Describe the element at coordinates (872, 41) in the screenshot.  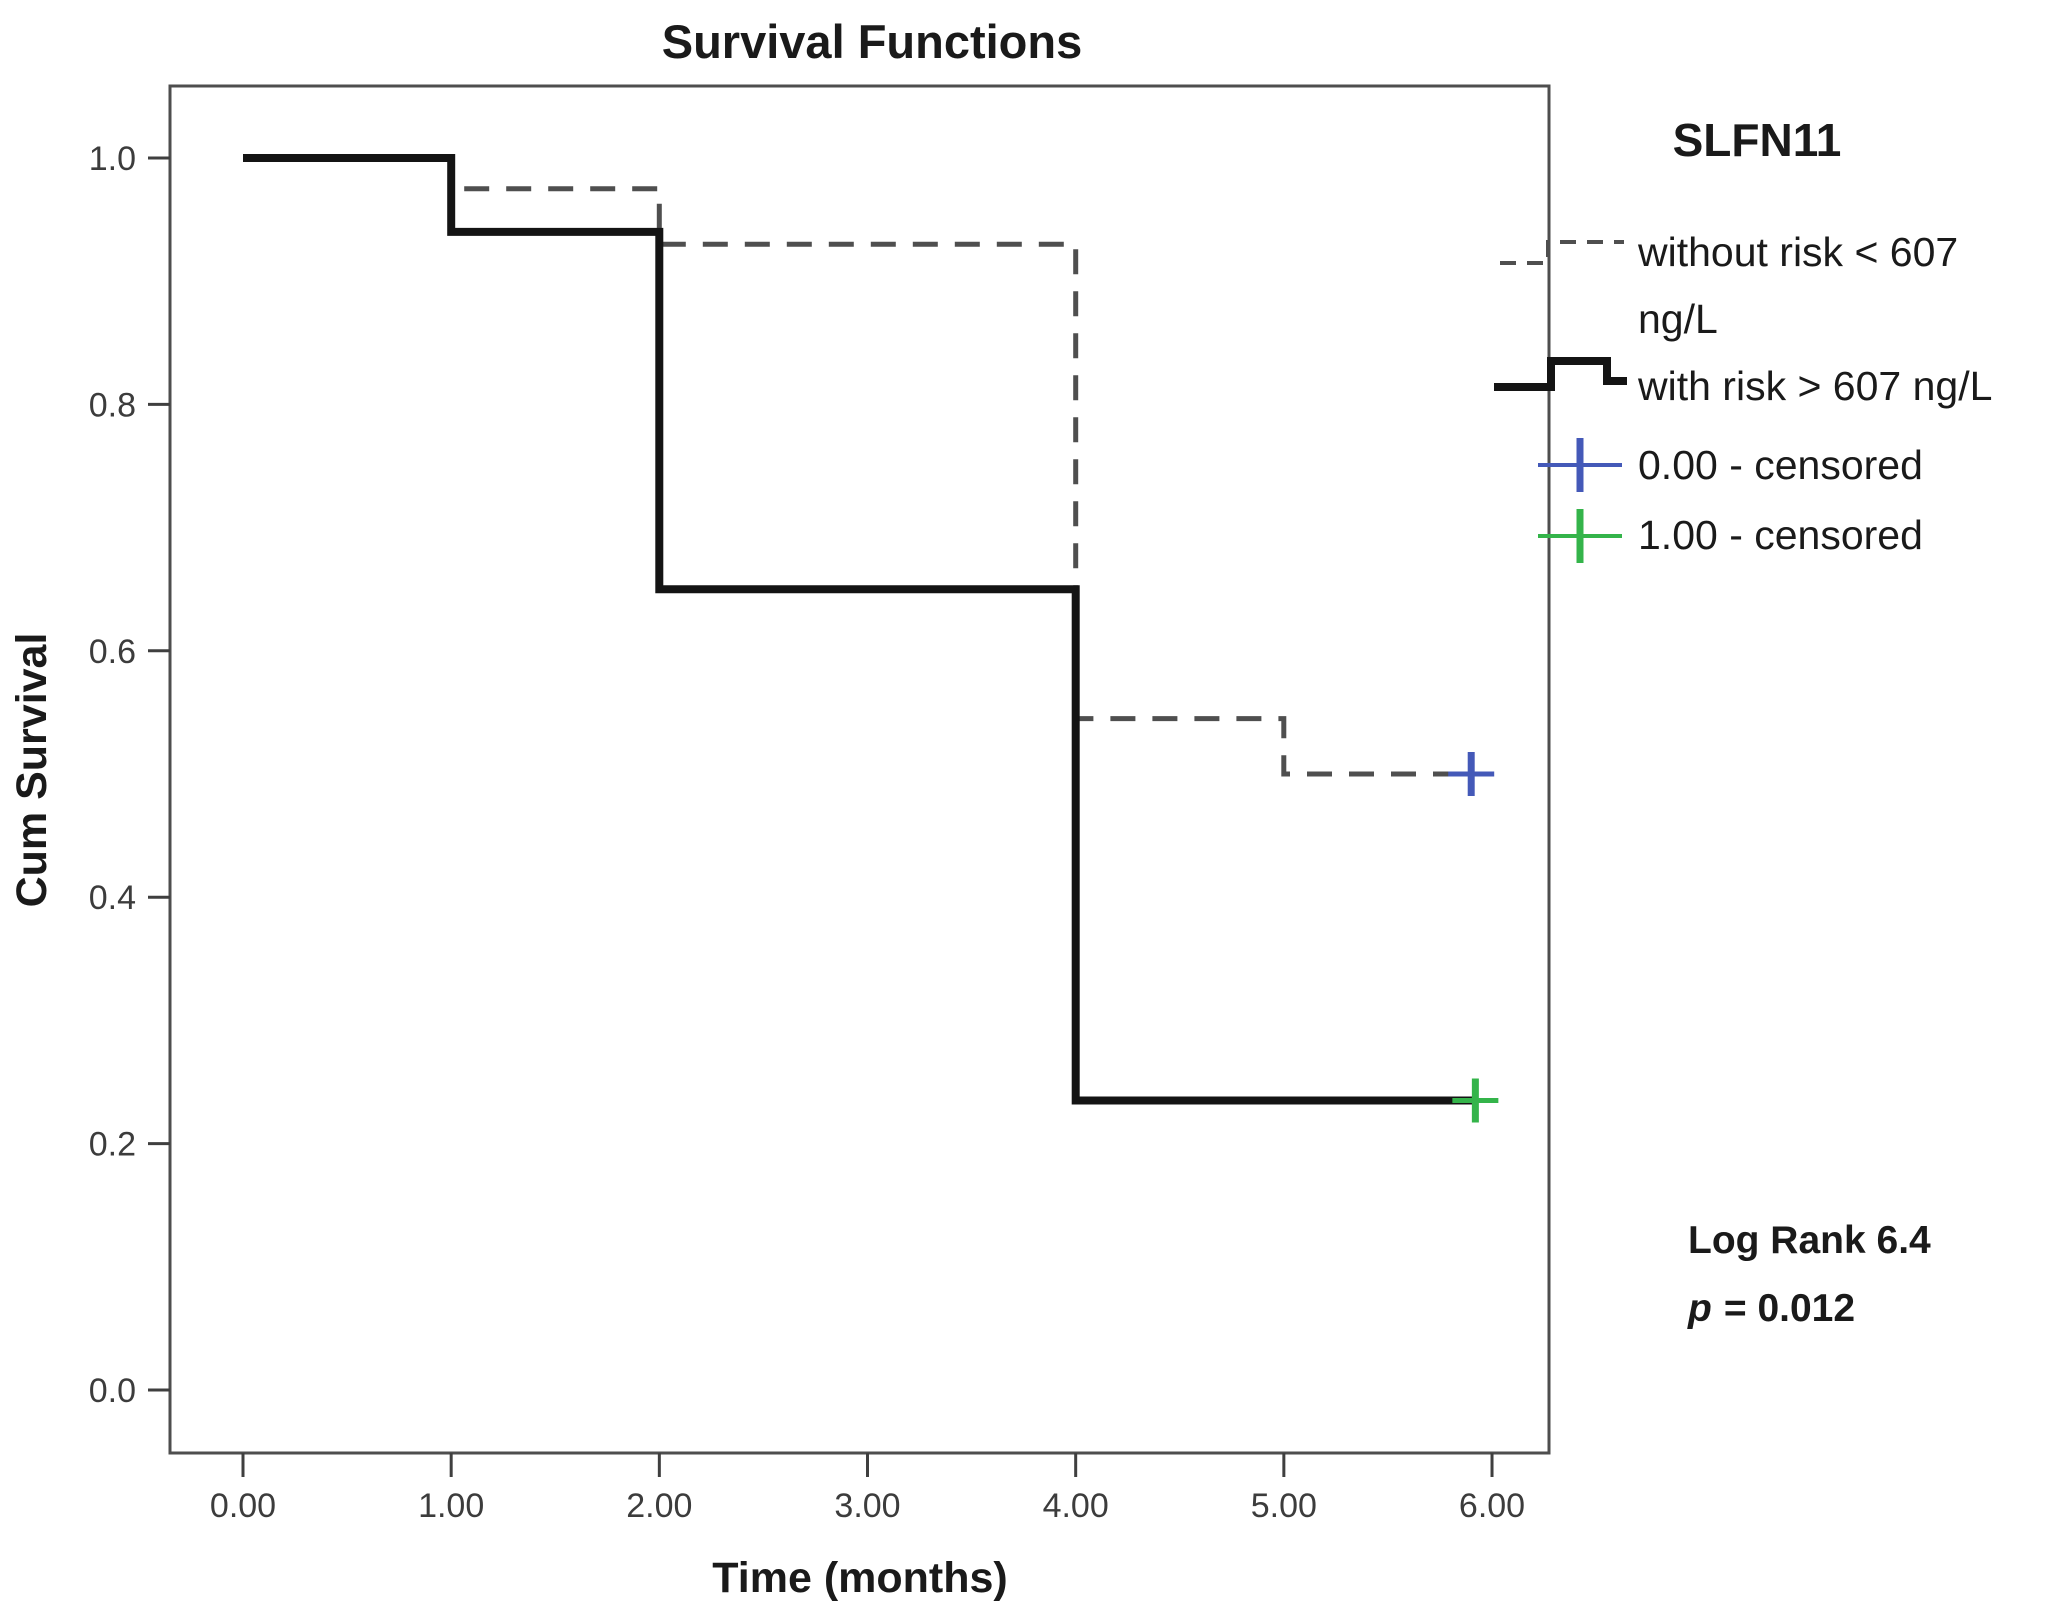
I see `chart-title: Survival Functions` at that location.